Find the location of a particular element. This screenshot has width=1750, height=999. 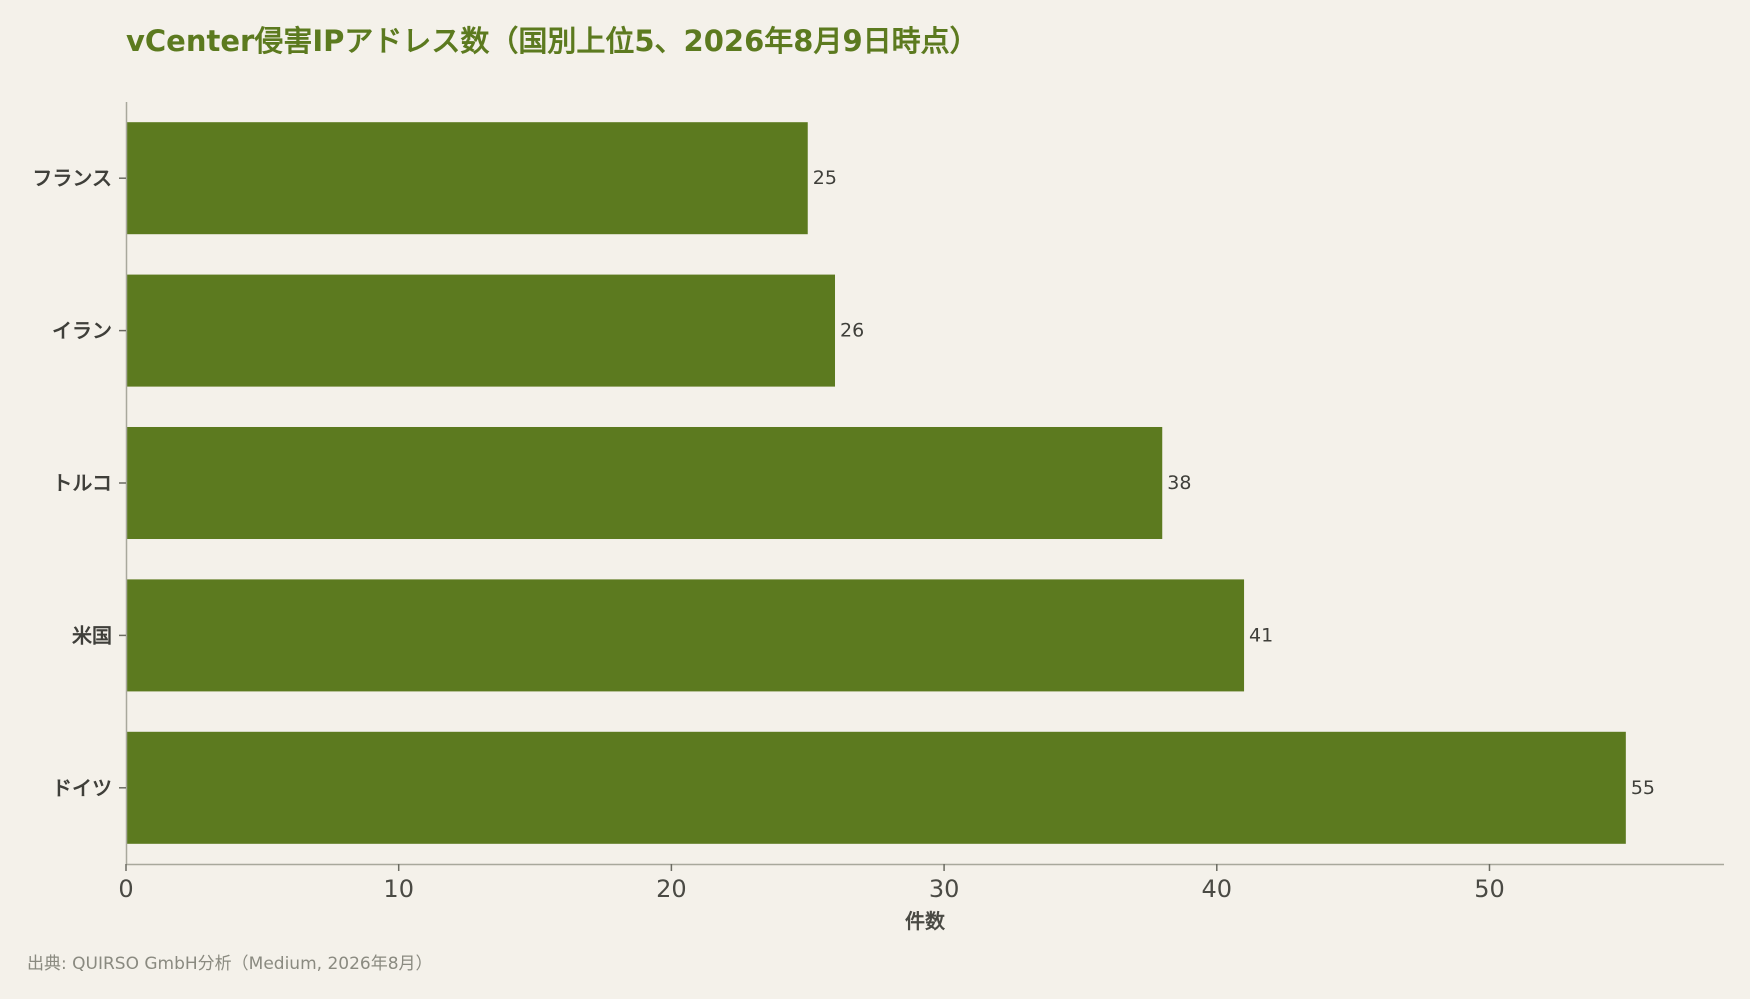

x-tick-label: 50 is located at coordinates (1489, 889).